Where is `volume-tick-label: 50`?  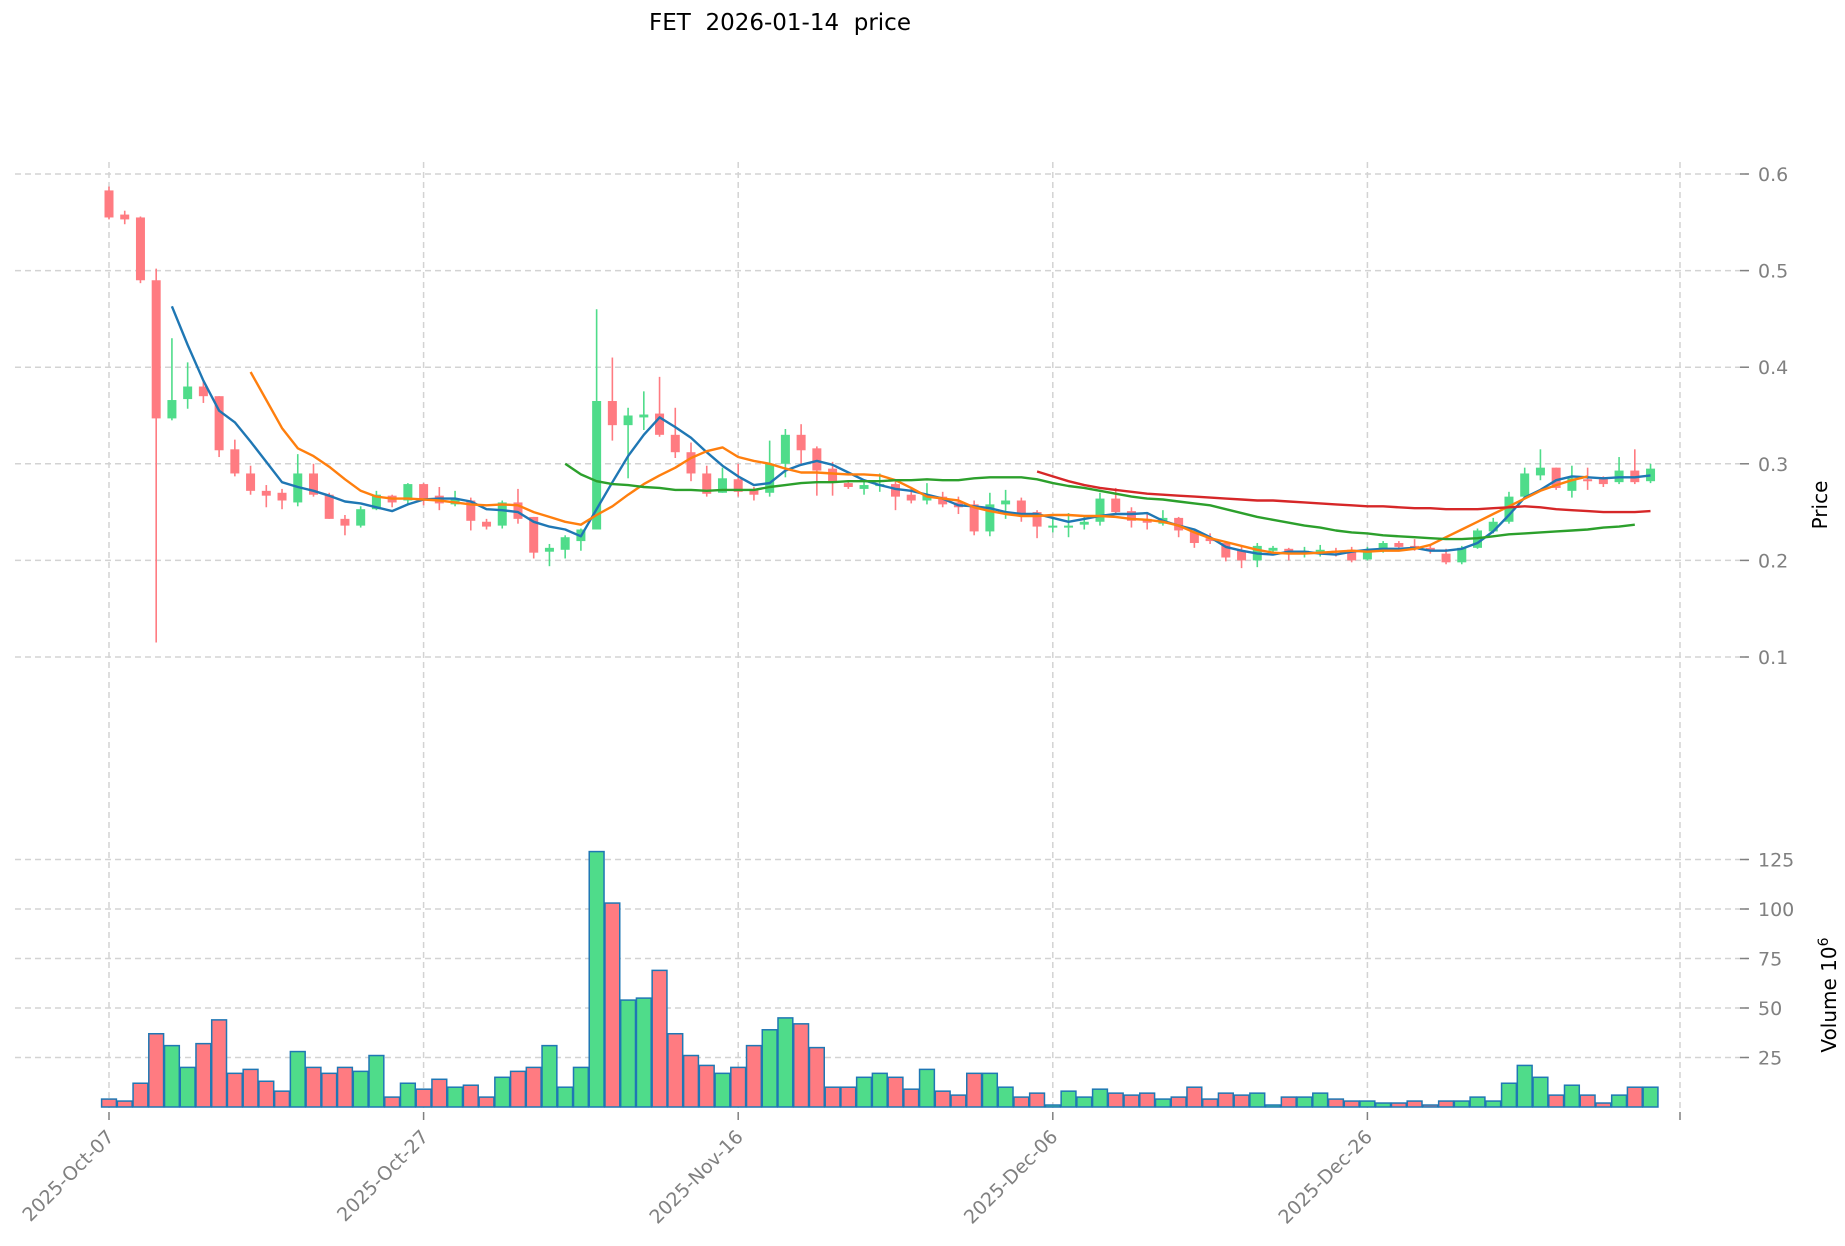
volume-tick-label: 50 is located at coordinates (1770, 1009).